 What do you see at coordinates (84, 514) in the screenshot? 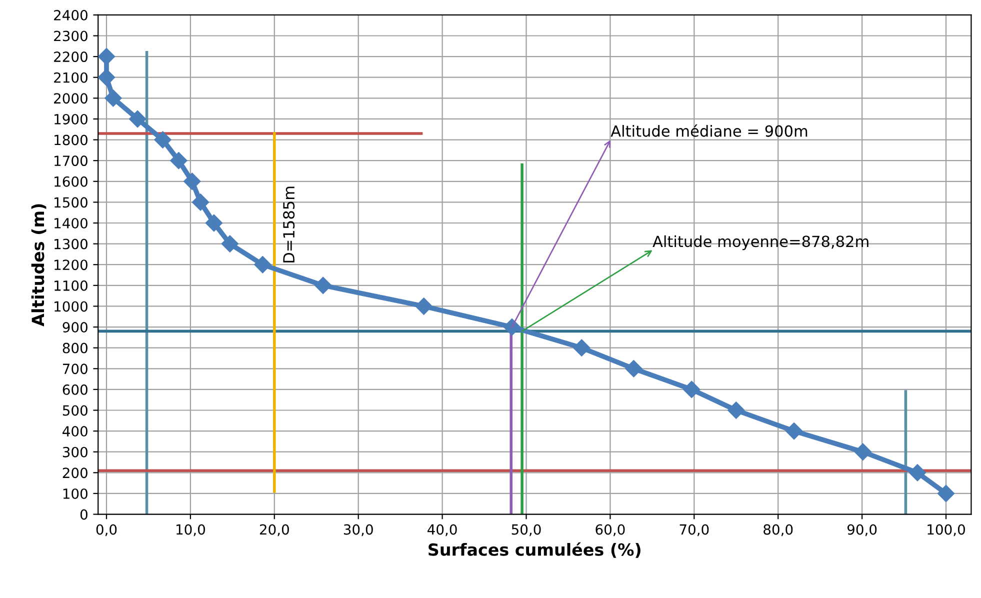
I see `y-tick-label: 0` at bounding box center [84, 514].